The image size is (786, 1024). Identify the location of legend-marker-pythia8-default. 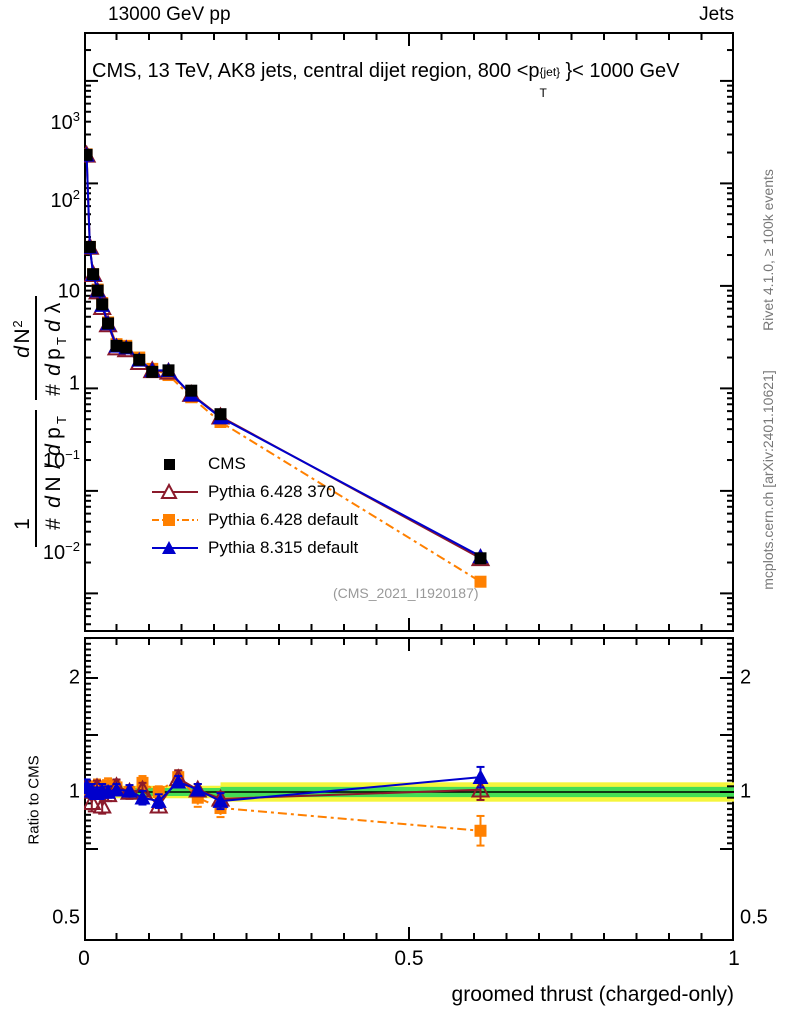
(175, 548).